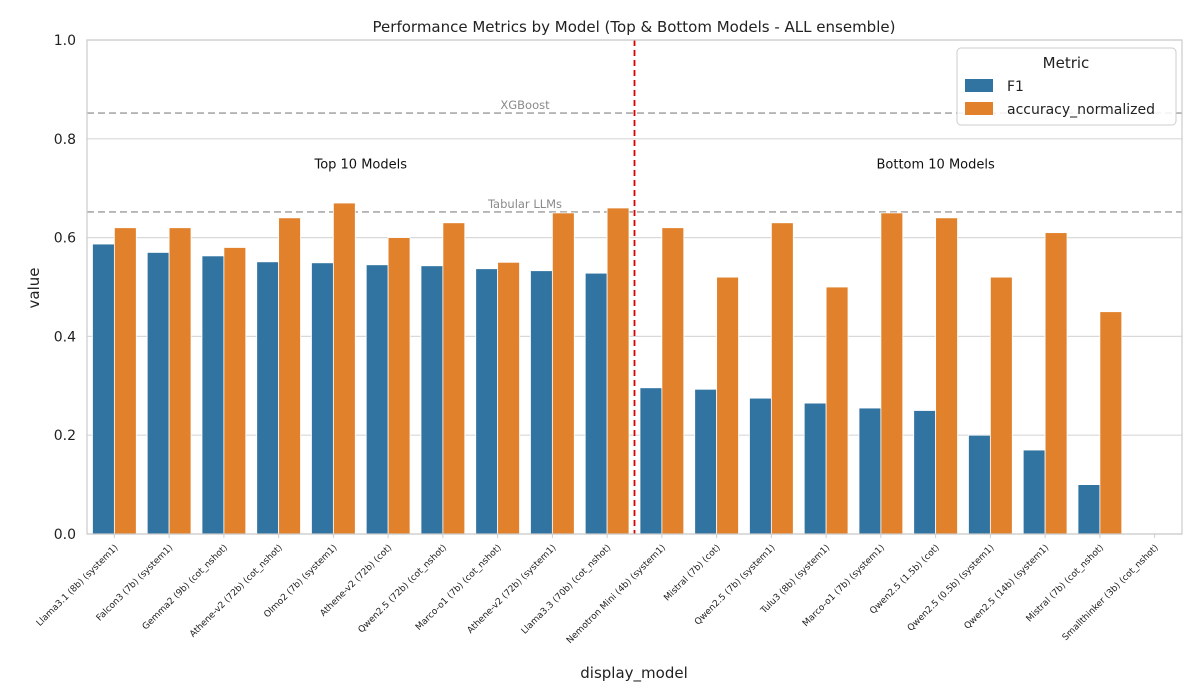 The image size is (1200, 700). What do you see at coordinates (524, 204) in the screenshot?
I see `reference-line-label: Tabular LLMs` at bounding box center [524, 204].